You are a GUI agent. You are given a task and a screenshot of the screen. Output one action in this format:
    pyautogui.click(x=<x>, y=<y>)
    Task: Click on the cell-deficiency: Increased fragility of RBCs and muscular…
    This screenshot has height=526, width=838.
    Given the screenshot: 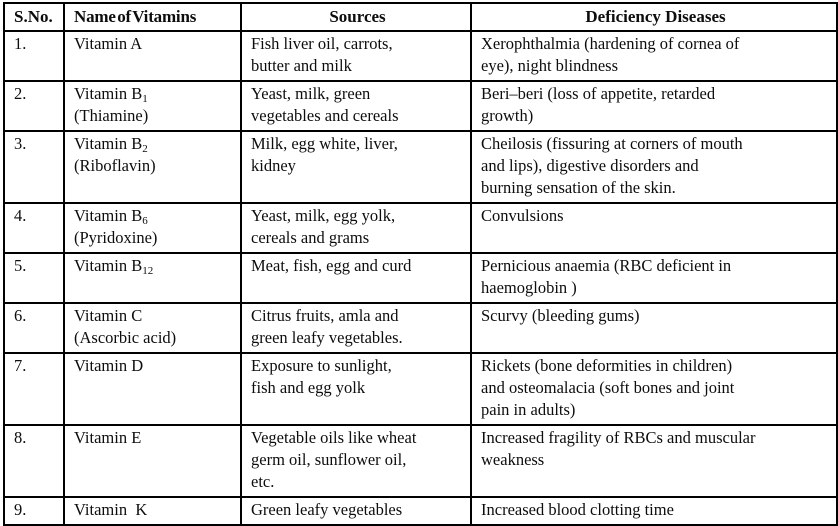 What is the action you would take?
    pyautogui.click(x=654, y=461)
    